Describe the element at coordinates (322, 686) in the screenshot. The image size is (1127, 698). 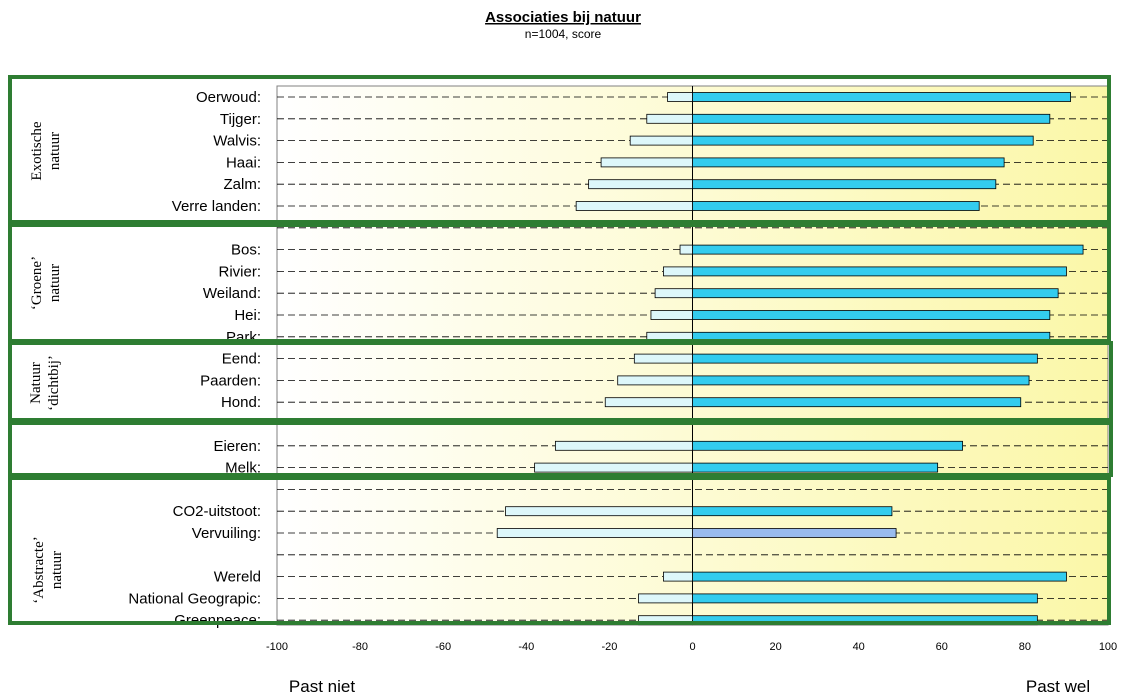
I see `left-end-label: Past niet` at that location.